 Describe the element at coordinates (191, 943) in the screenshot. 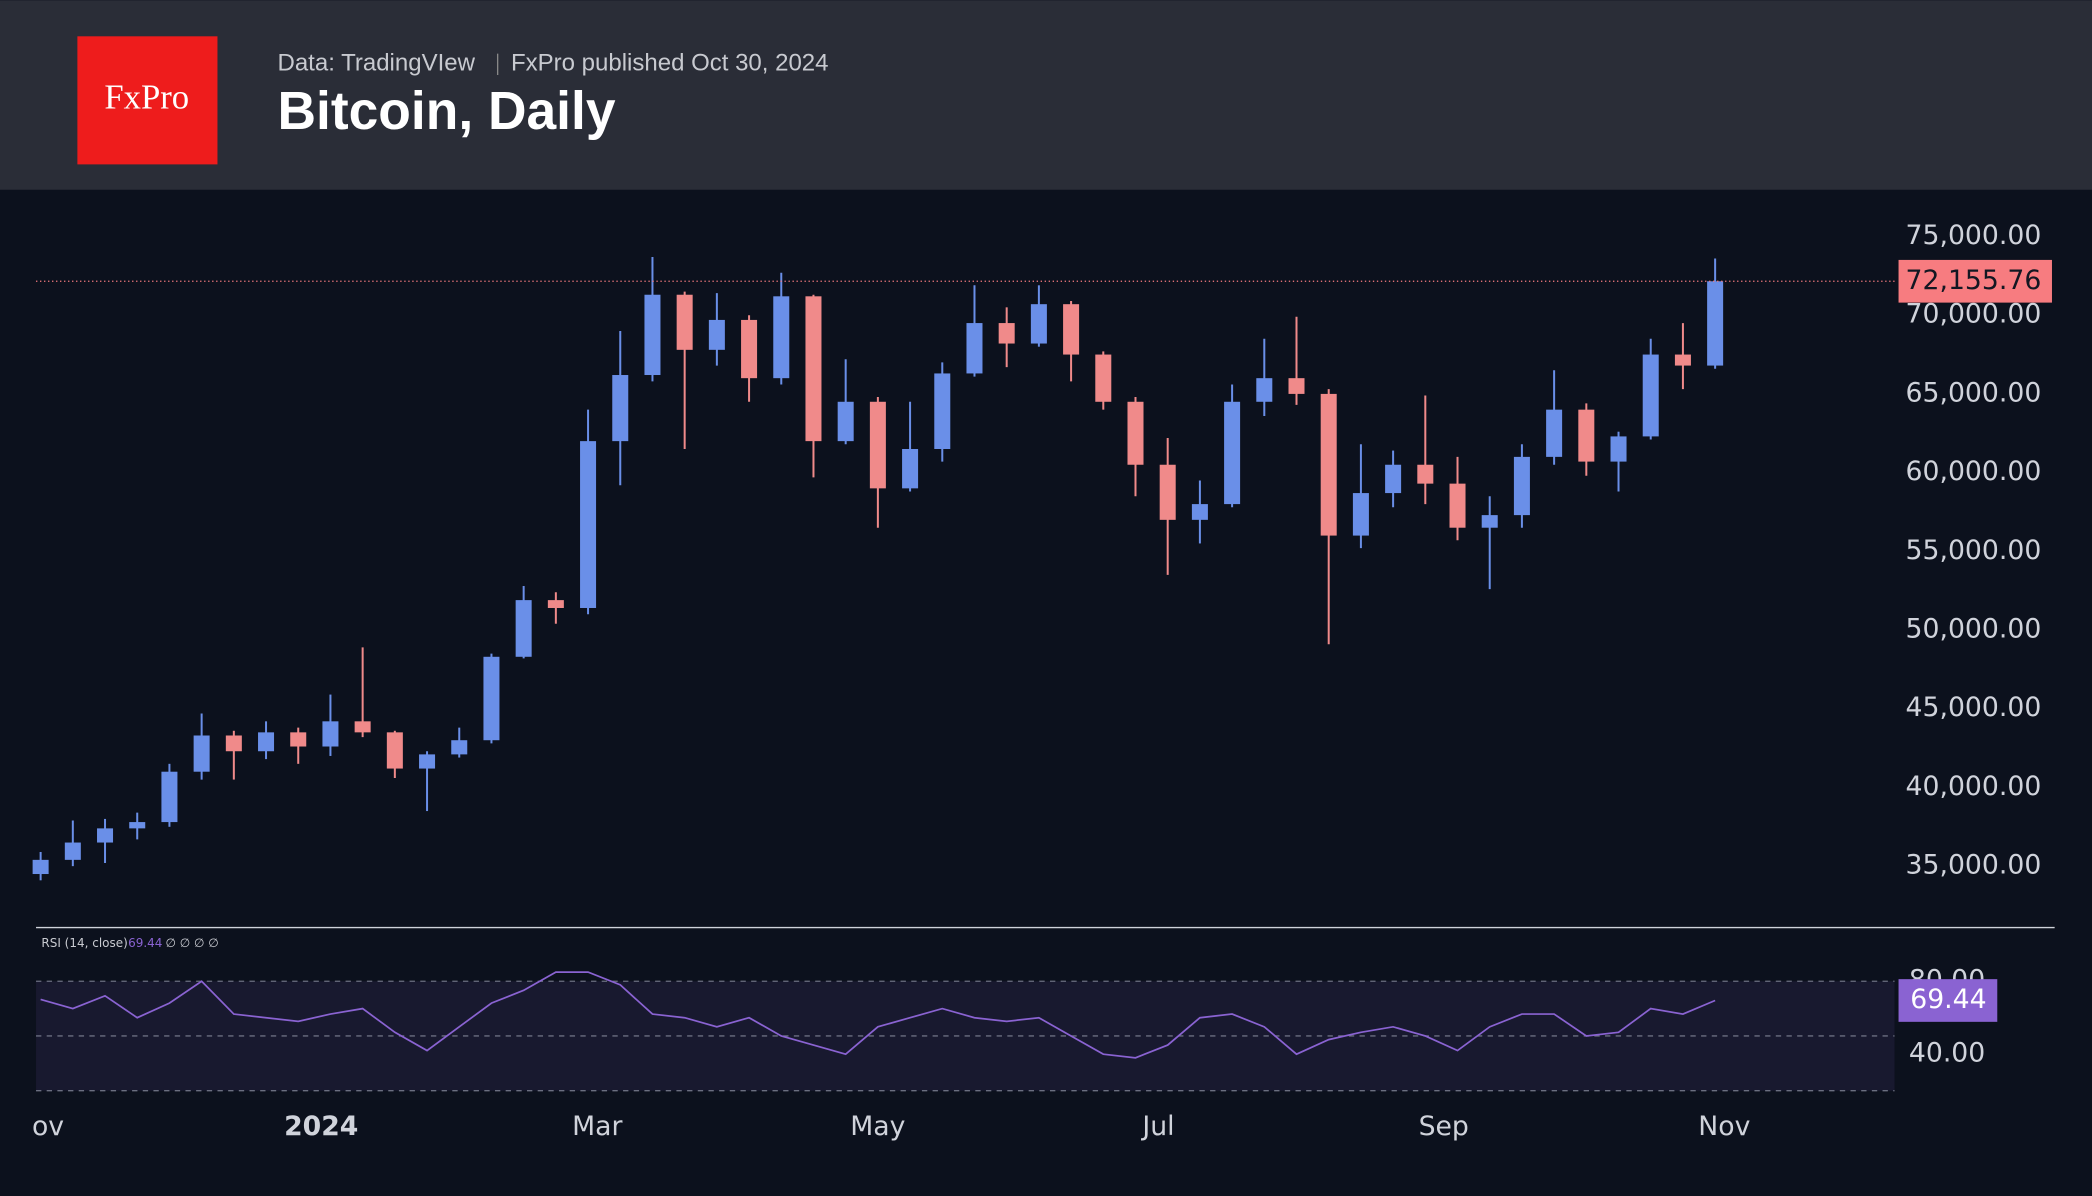

I see `rsi-extra: ∅ ∅ ∅ ∅` at that location.